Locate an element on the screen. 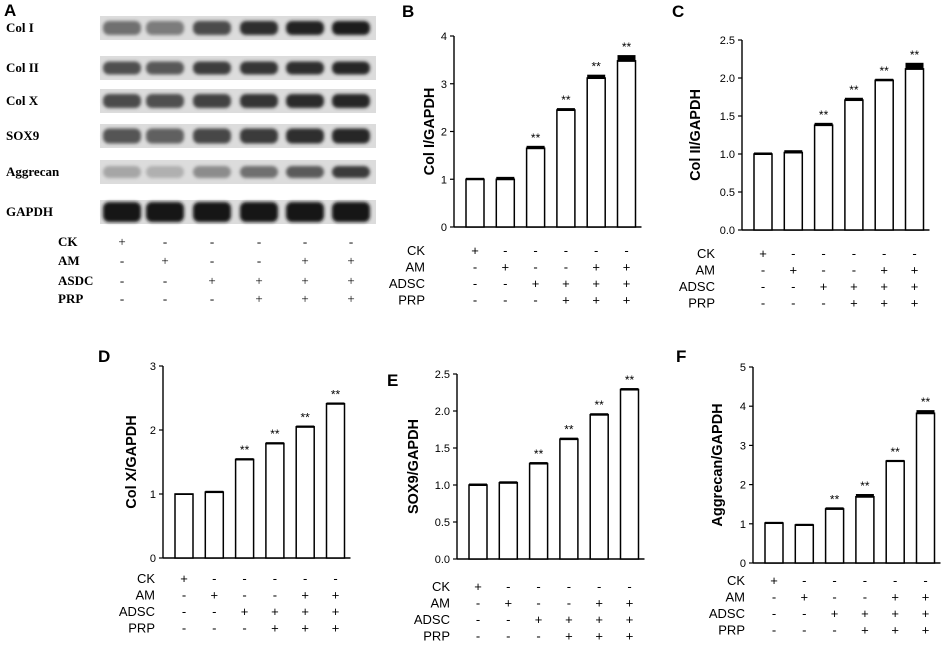 The image size is (941, 650). blot-row: Col I is located at coordinates (191, 28).